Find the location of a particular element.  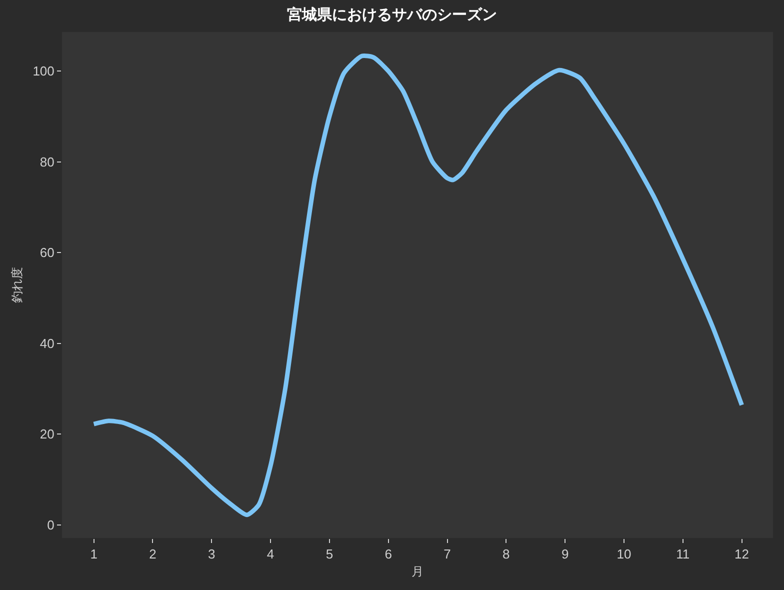

y-tick-label: 60 is located at coordinates (47, 252).